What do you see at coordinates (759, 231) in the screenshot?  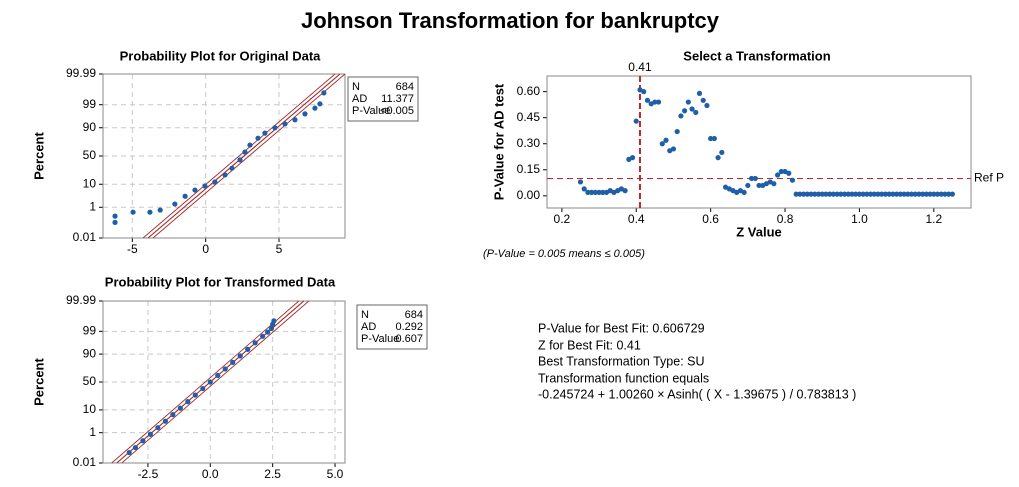 I see `x-axis-label: Z Value` at bounding box center [759, 231].